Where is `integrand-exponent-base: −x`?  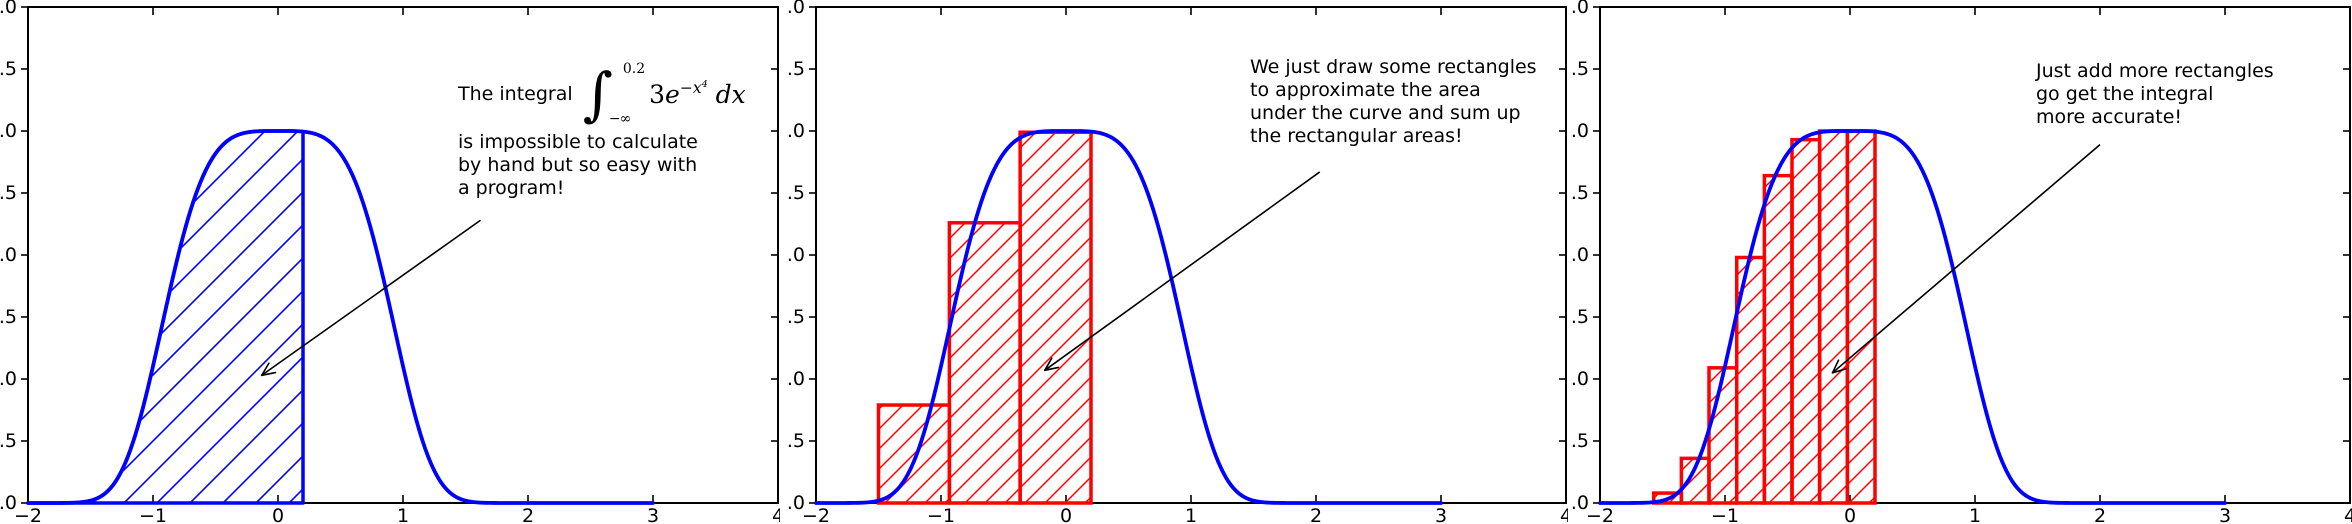
integrand-exponent-base: −x is located at coordinates (690, 88).